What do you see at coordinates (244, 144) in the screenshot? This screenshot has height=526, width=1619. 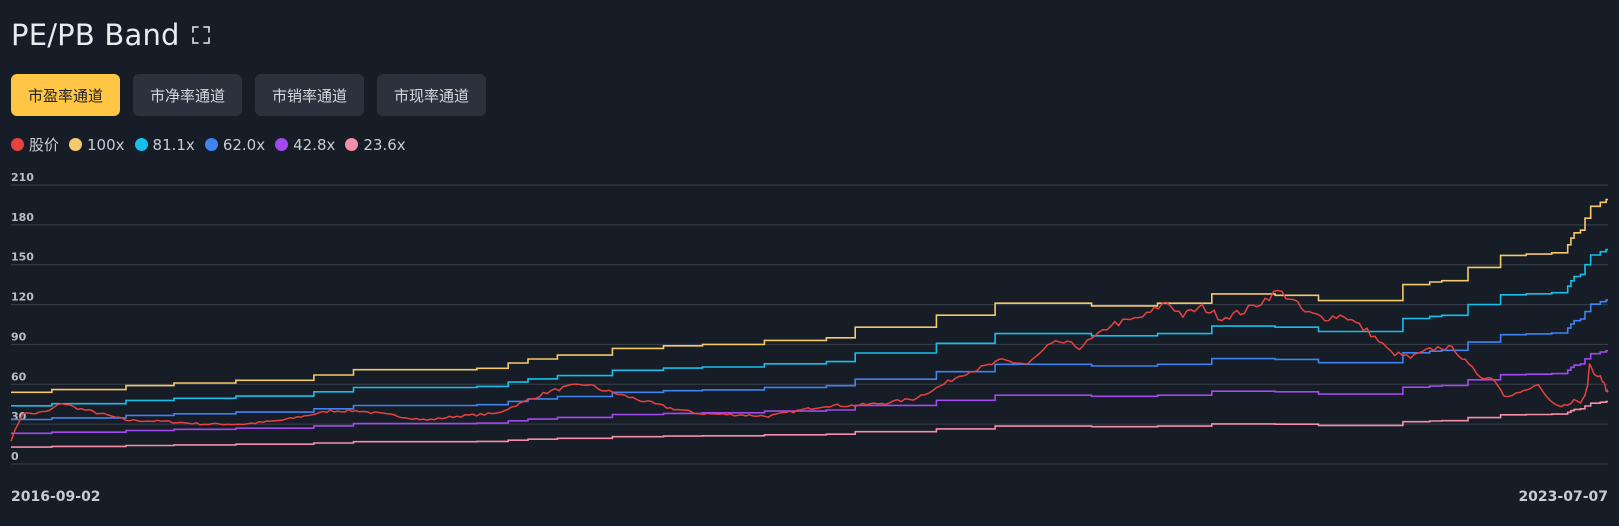 I see `legend-label: 62.0x` at bounding box center [244, 144].